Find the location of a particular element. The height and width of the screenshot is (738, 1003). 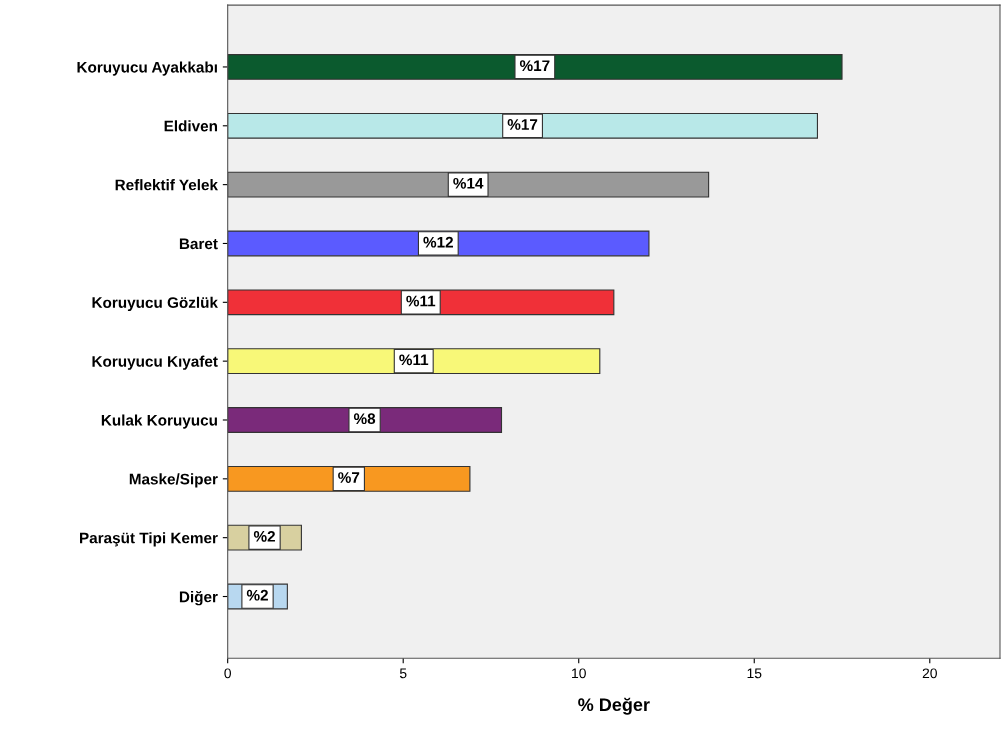

y-tick-label: Diğer is located at coordinates (198, 598).